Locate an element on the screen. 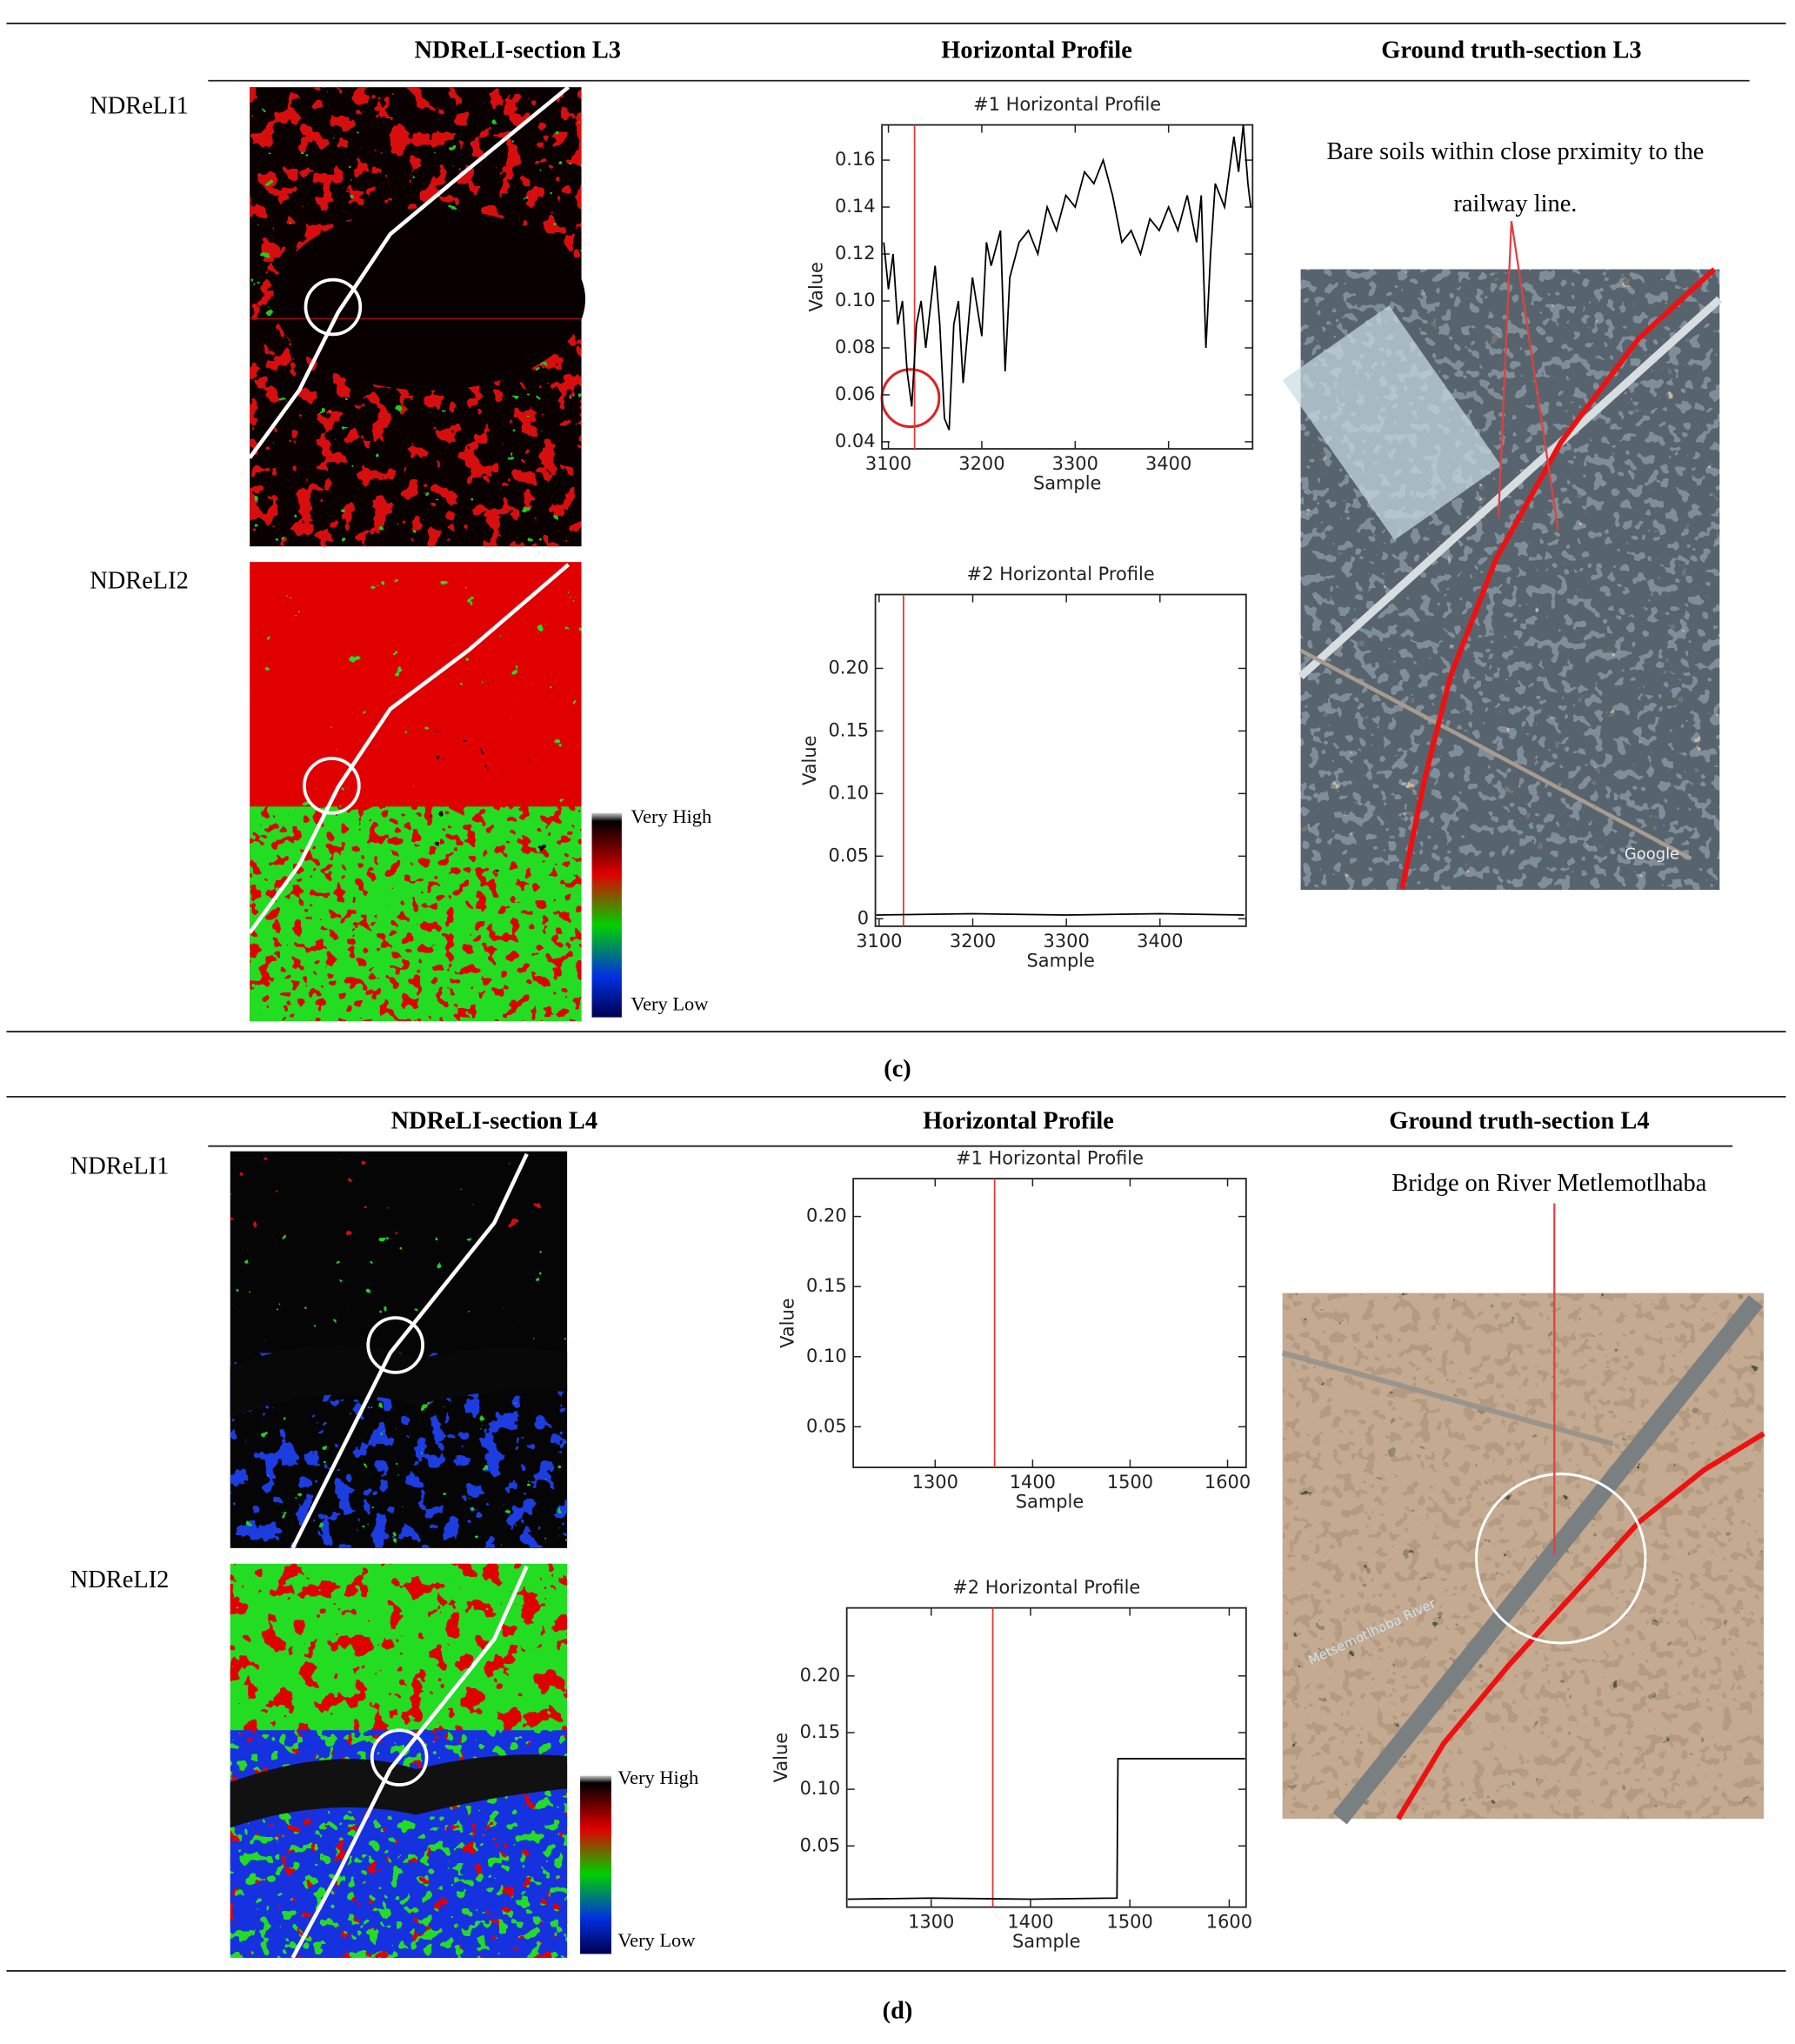 Image resolution: width=1795 pixels, height=2044 pixels. column-header: NDReLI-section L4 is located at coordinates (494, 1120).